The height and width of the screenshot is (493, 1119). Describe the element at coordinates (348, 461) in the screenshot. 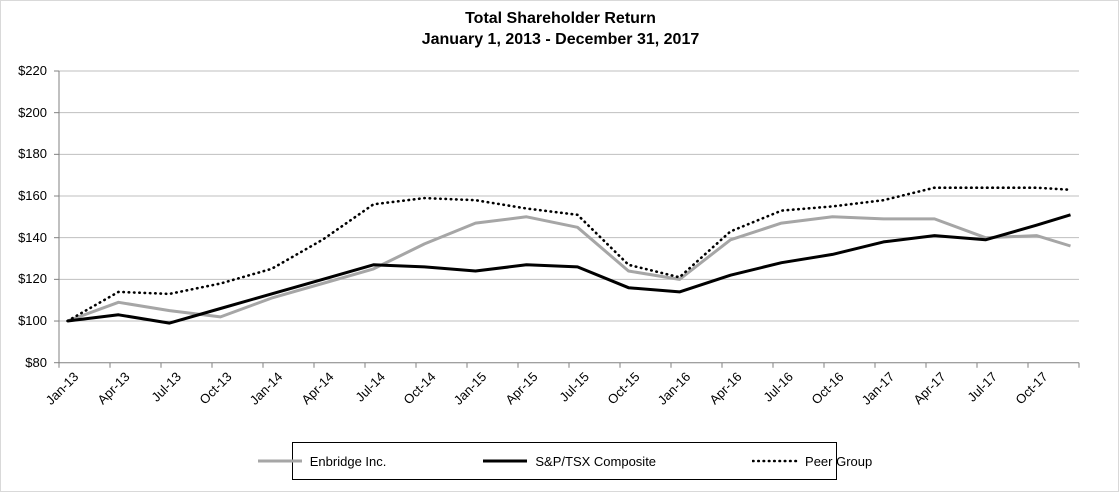

I see `legend-label: Enbridge Inc.` at that location.